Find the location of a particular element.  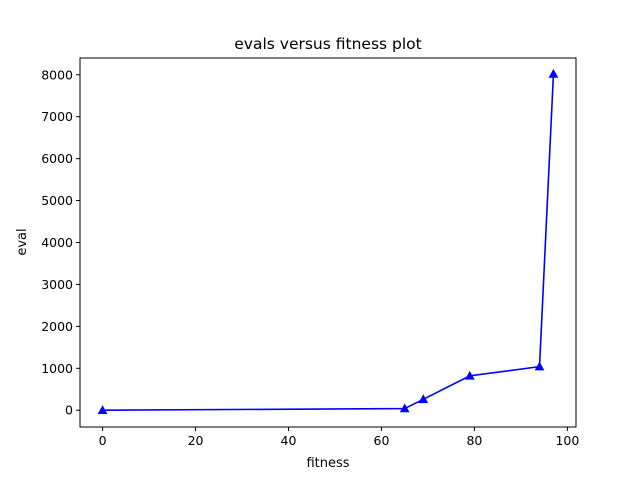

y-axis-title: eval is located at coordinates (22, 241).